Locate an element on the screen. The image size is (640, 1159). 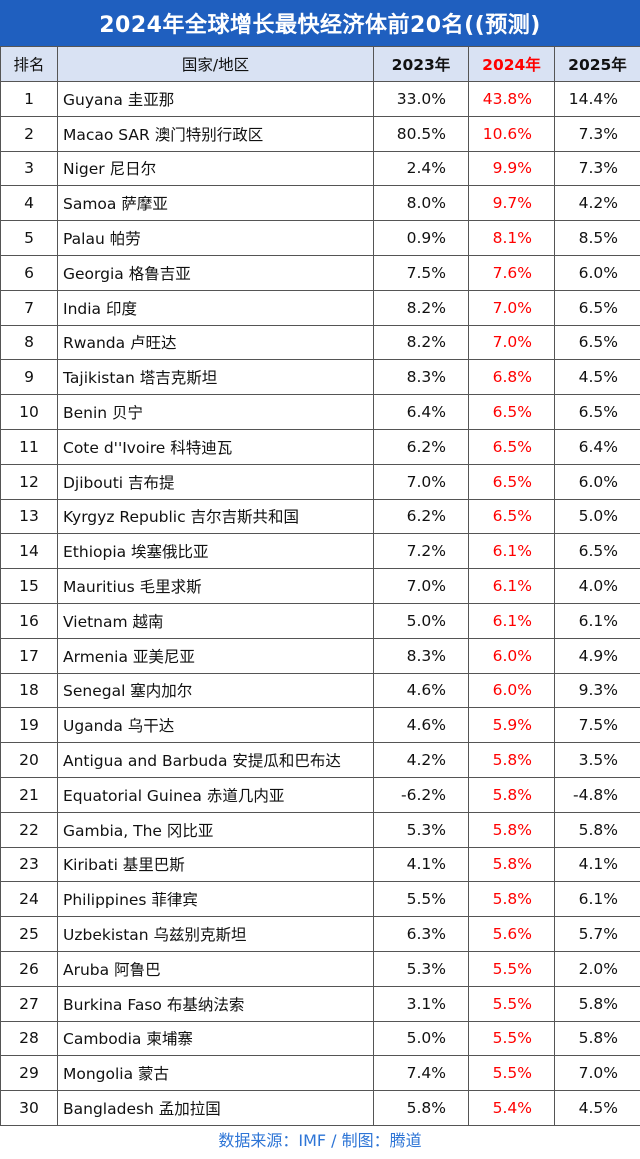
table-row: 1 Guyana 圭亚那 33.0% 43.8% 14.4% is located at coordinates (320, 99).